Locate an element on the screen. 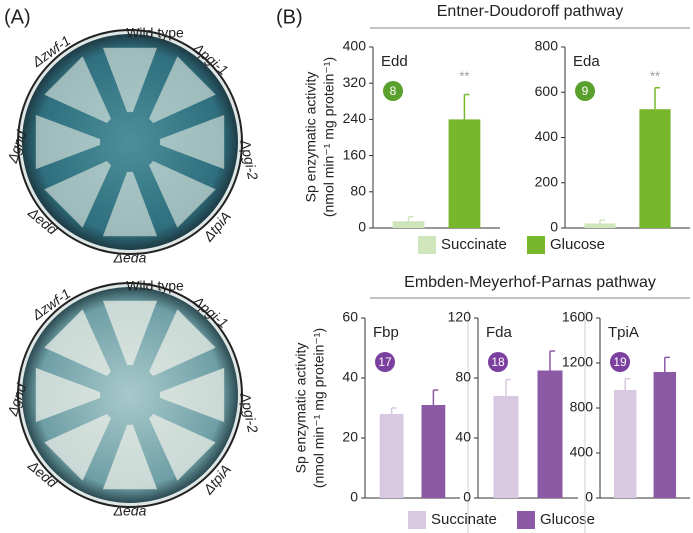  y-tick-label: 200 is located at coordinates (547, 181).